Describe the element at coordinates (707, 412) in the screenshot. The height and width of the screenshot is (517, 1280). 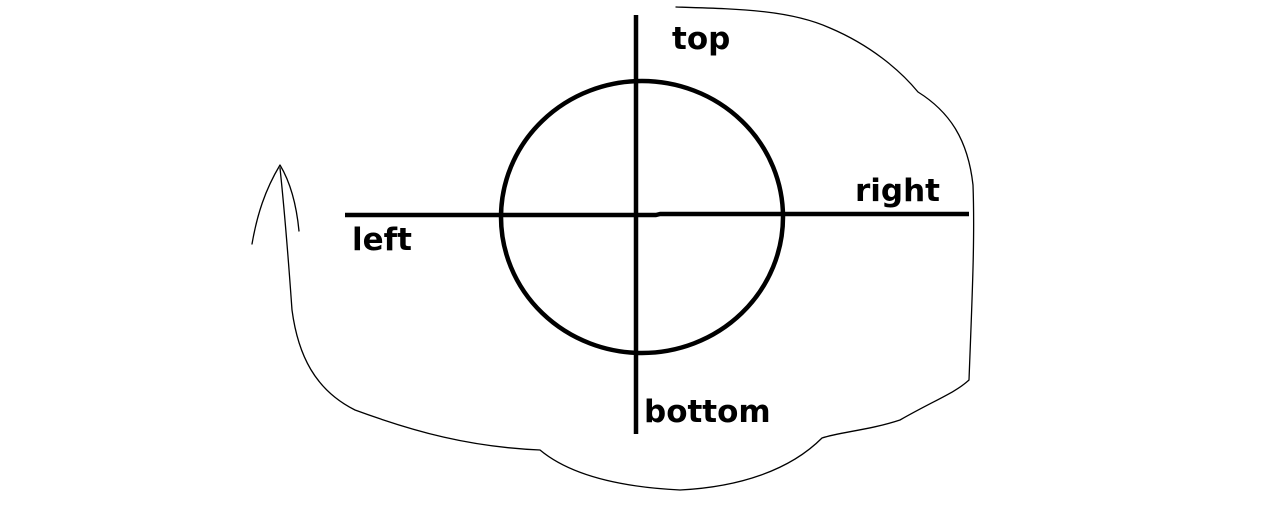
I see `label-bottom: bottom` at that location.